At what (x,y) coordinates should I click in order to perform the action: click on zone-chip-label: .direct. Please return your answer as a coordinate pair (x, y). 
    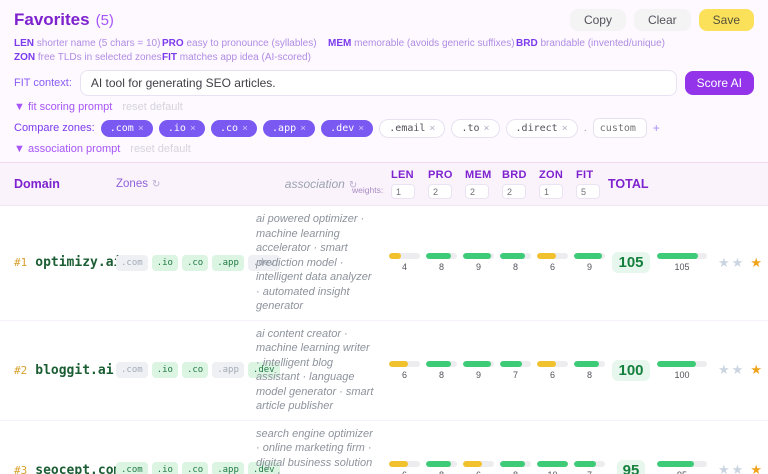
    Looking at the image, I should click on (536, 128).